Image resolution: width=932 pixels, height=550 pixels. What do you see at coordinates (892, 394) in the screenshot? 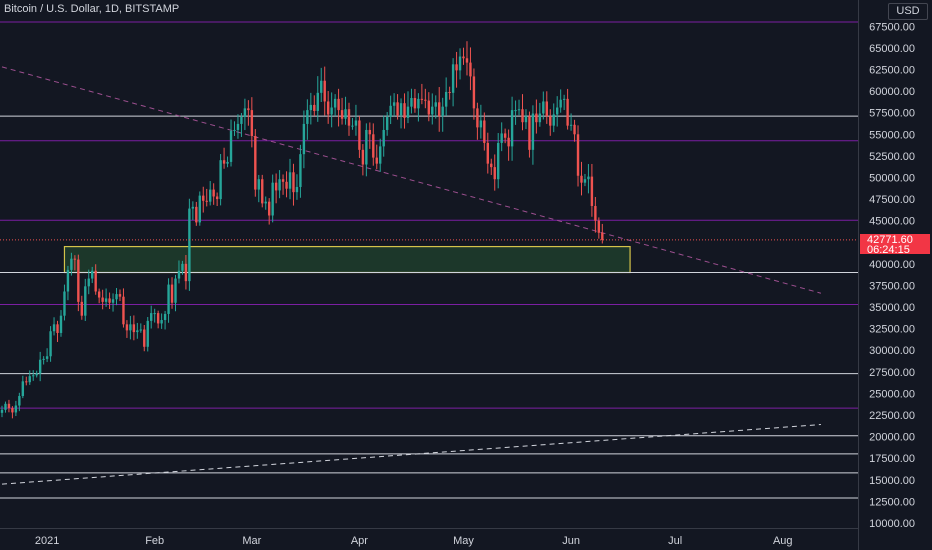
I see `y-tick-label: 25000.00` at bounding box center [892, 394].